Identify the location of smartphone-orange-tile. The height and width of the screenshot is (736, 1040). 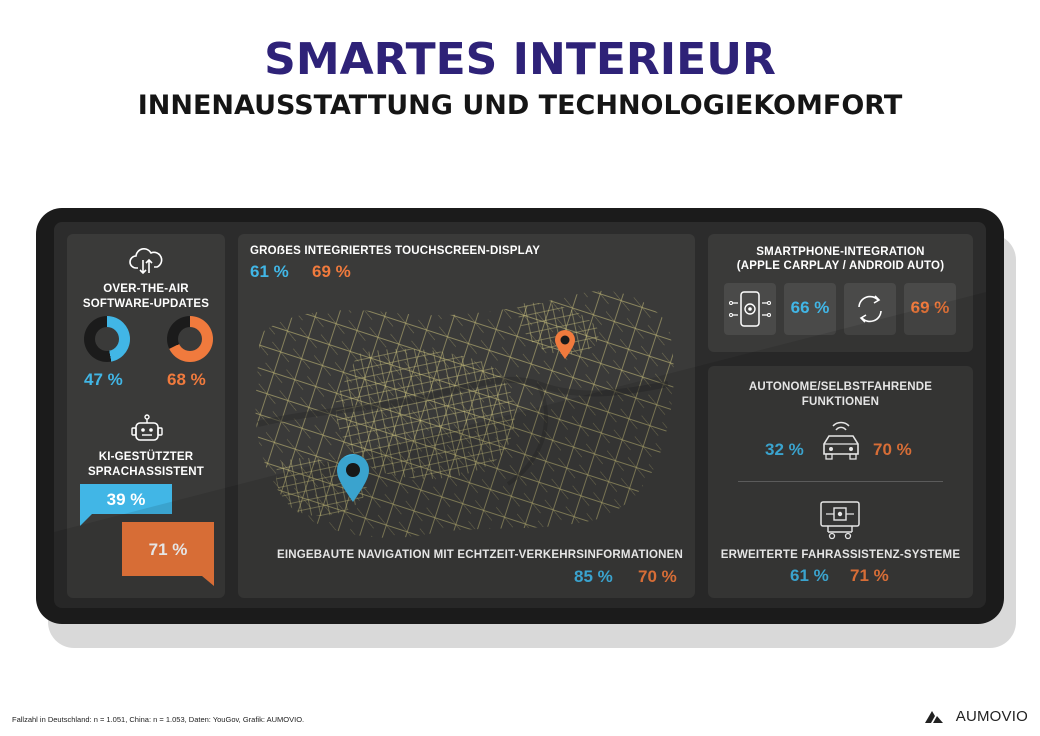
(930, 309).